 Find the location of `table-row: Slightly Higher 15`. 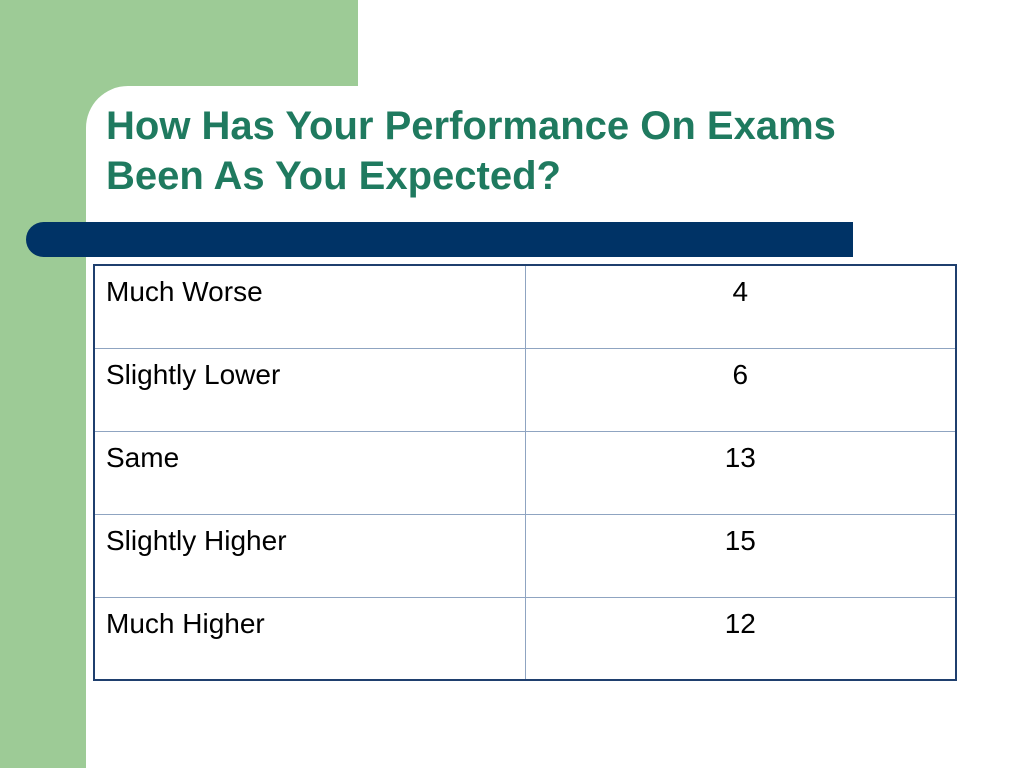

table-row: Slightly Higher 15 is located at coordinates (525, 555).